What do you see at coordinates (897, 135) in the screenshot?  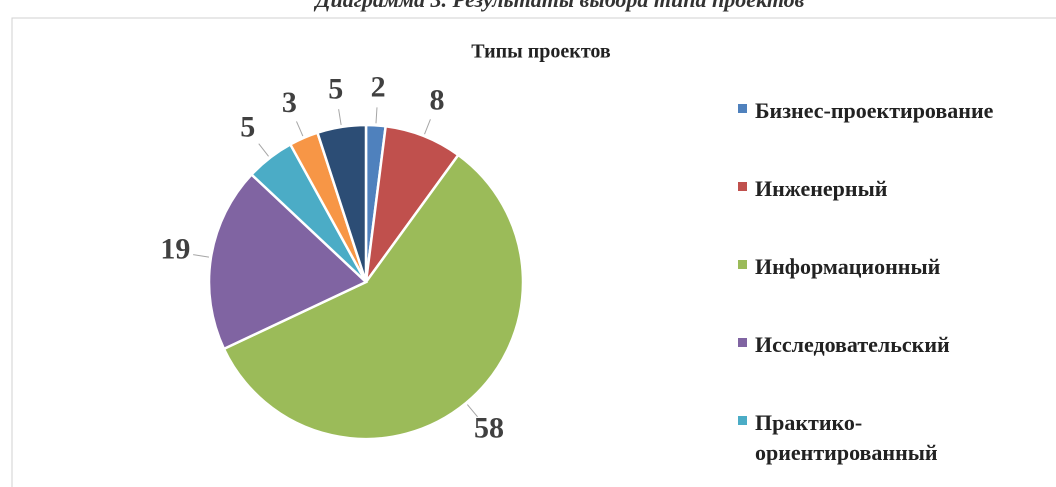 I see `legend-item: Бизнес-проектирование` at bounding box center [897, 135].